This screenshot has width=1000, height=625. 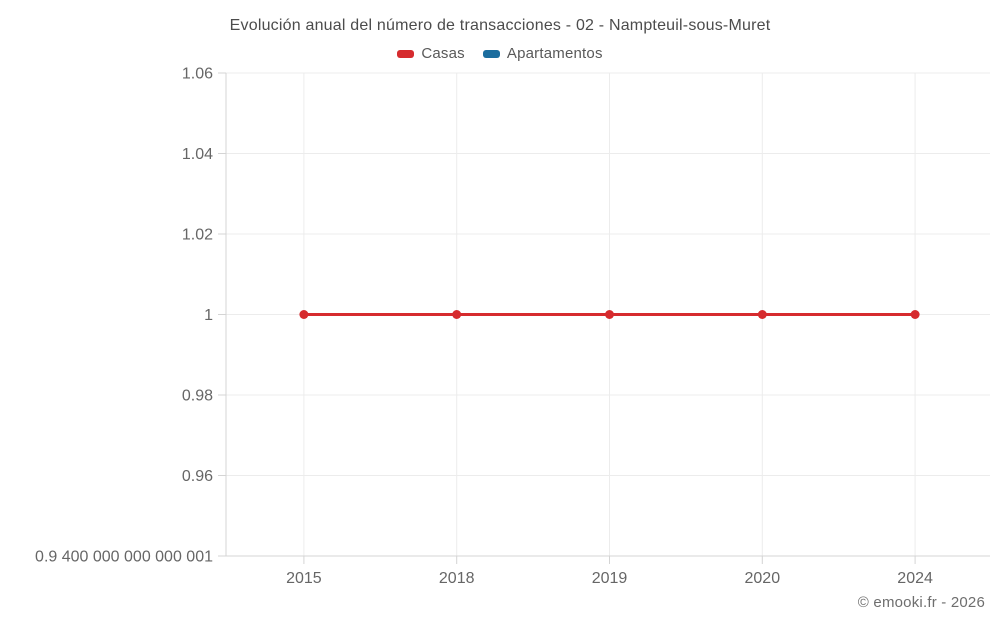 I want to click on y-axis-tick-label: 0.9 400 000 000 000 001, so click(x=124, y=557).